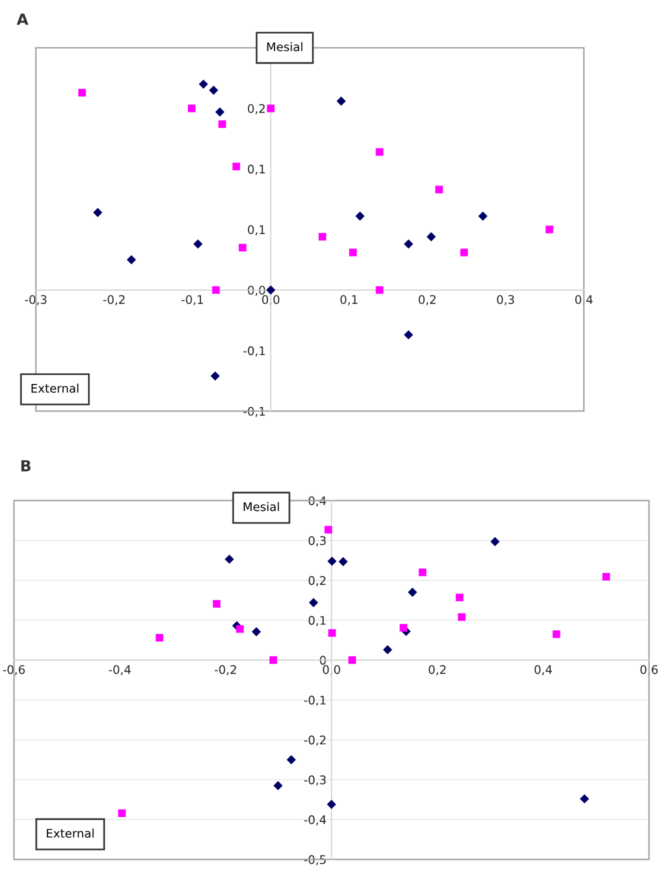 This screenshot has height=886, width=665. I want to click on x-tick-label: -0,3, so click(35, 300).